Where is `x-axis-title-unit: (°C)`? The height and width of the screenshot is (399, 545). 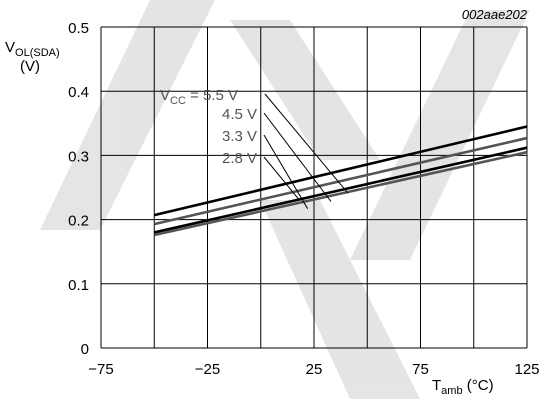
x-axis-title-unit: (°C) is located at coordinates (478, 385).